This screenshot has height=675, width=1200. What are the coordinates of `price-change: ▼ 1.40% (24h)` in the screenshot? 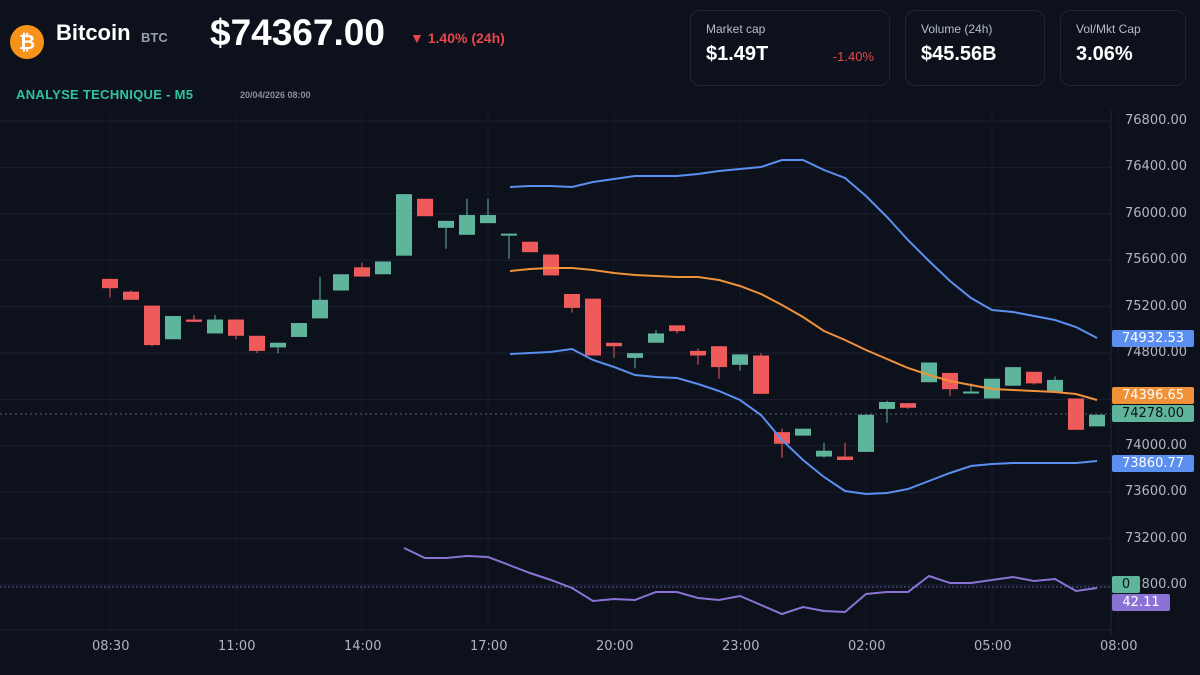 It's located at (457, 38).